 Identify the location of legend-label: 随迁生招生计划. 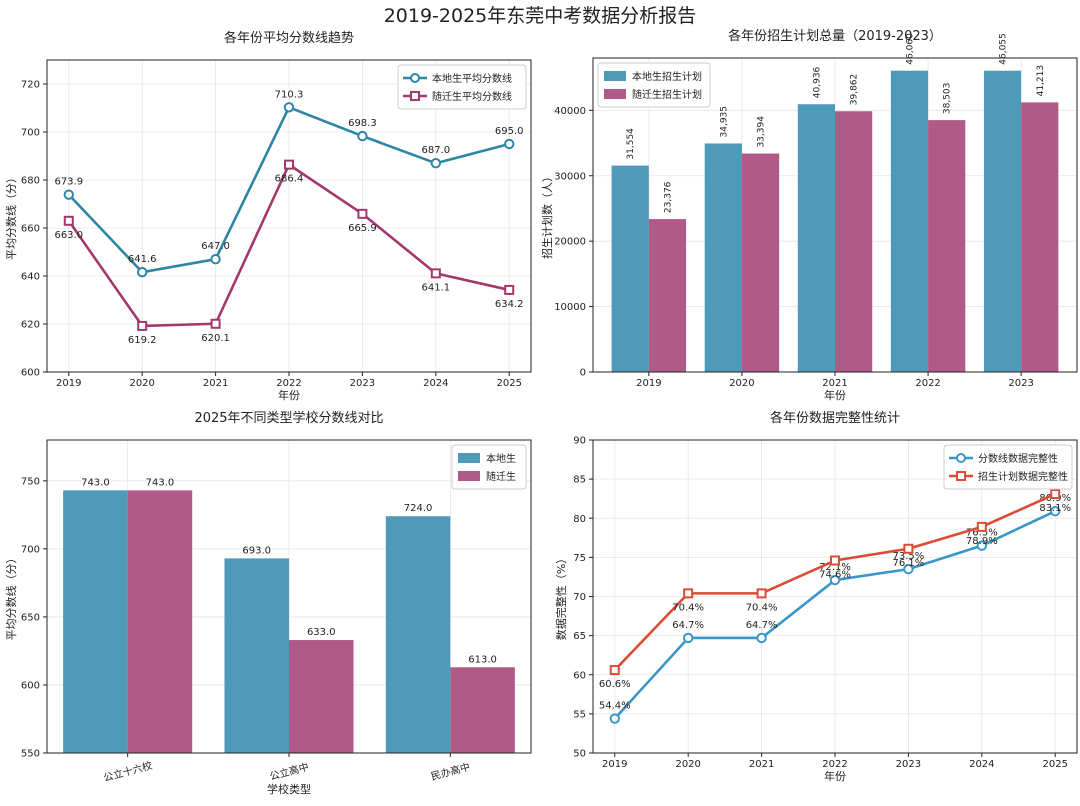
(667, 94).